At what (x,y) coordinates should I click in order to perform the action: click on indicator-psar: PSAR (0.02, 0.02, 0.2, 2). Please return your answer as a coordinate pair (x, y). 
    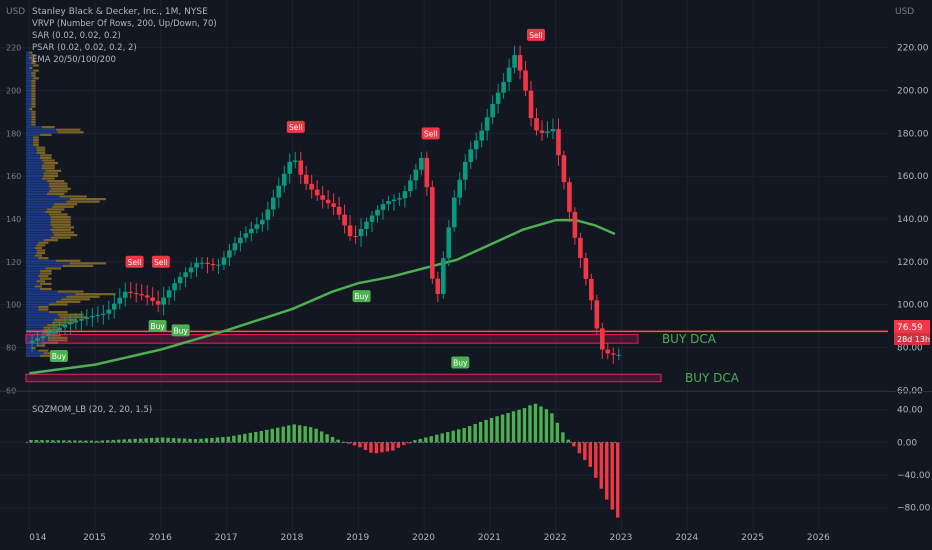
    Looking at the image, I should click on (84, 48).